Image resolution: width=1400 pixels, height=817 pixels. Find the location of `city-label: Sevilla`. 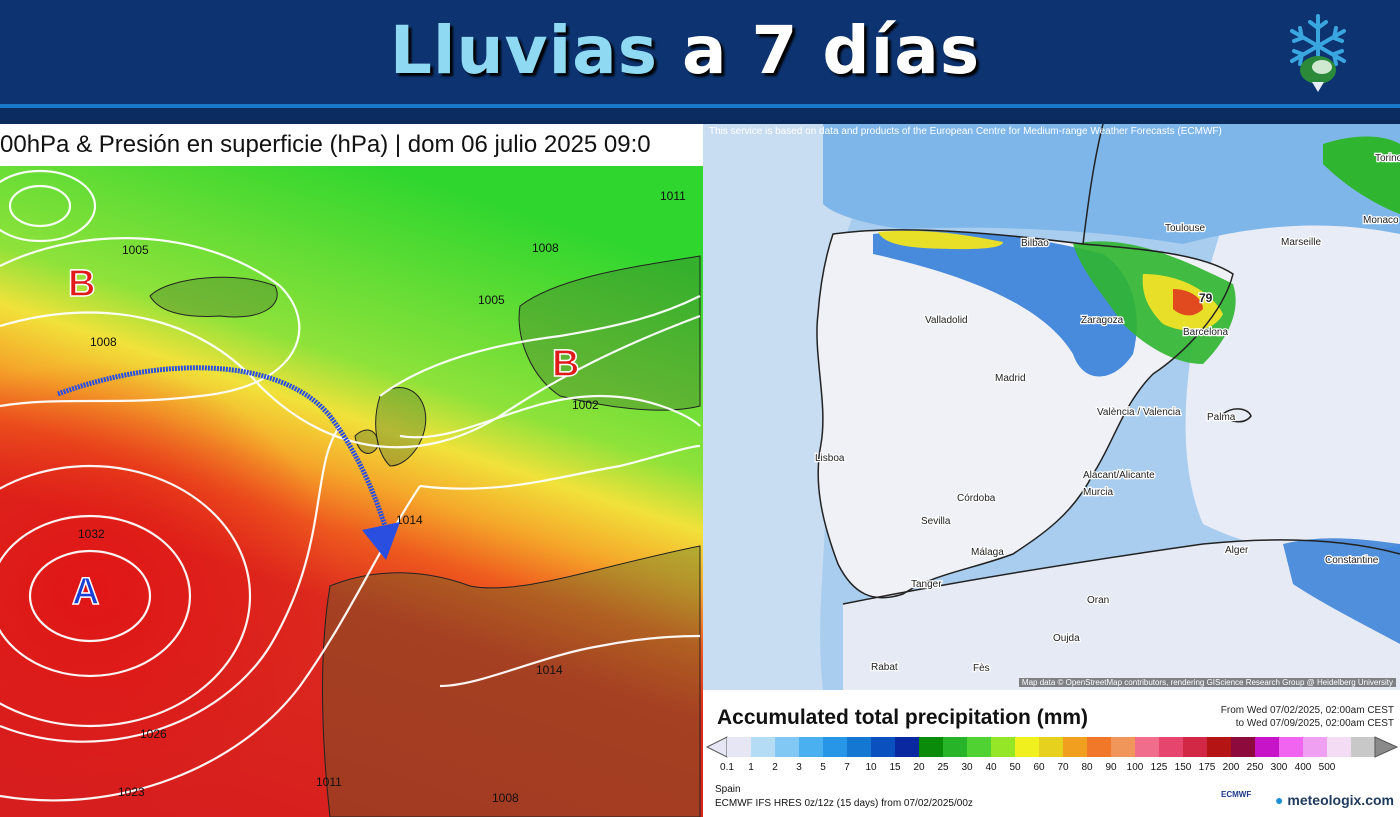

city-label: Sevilla is located at coordinates (936, 521).